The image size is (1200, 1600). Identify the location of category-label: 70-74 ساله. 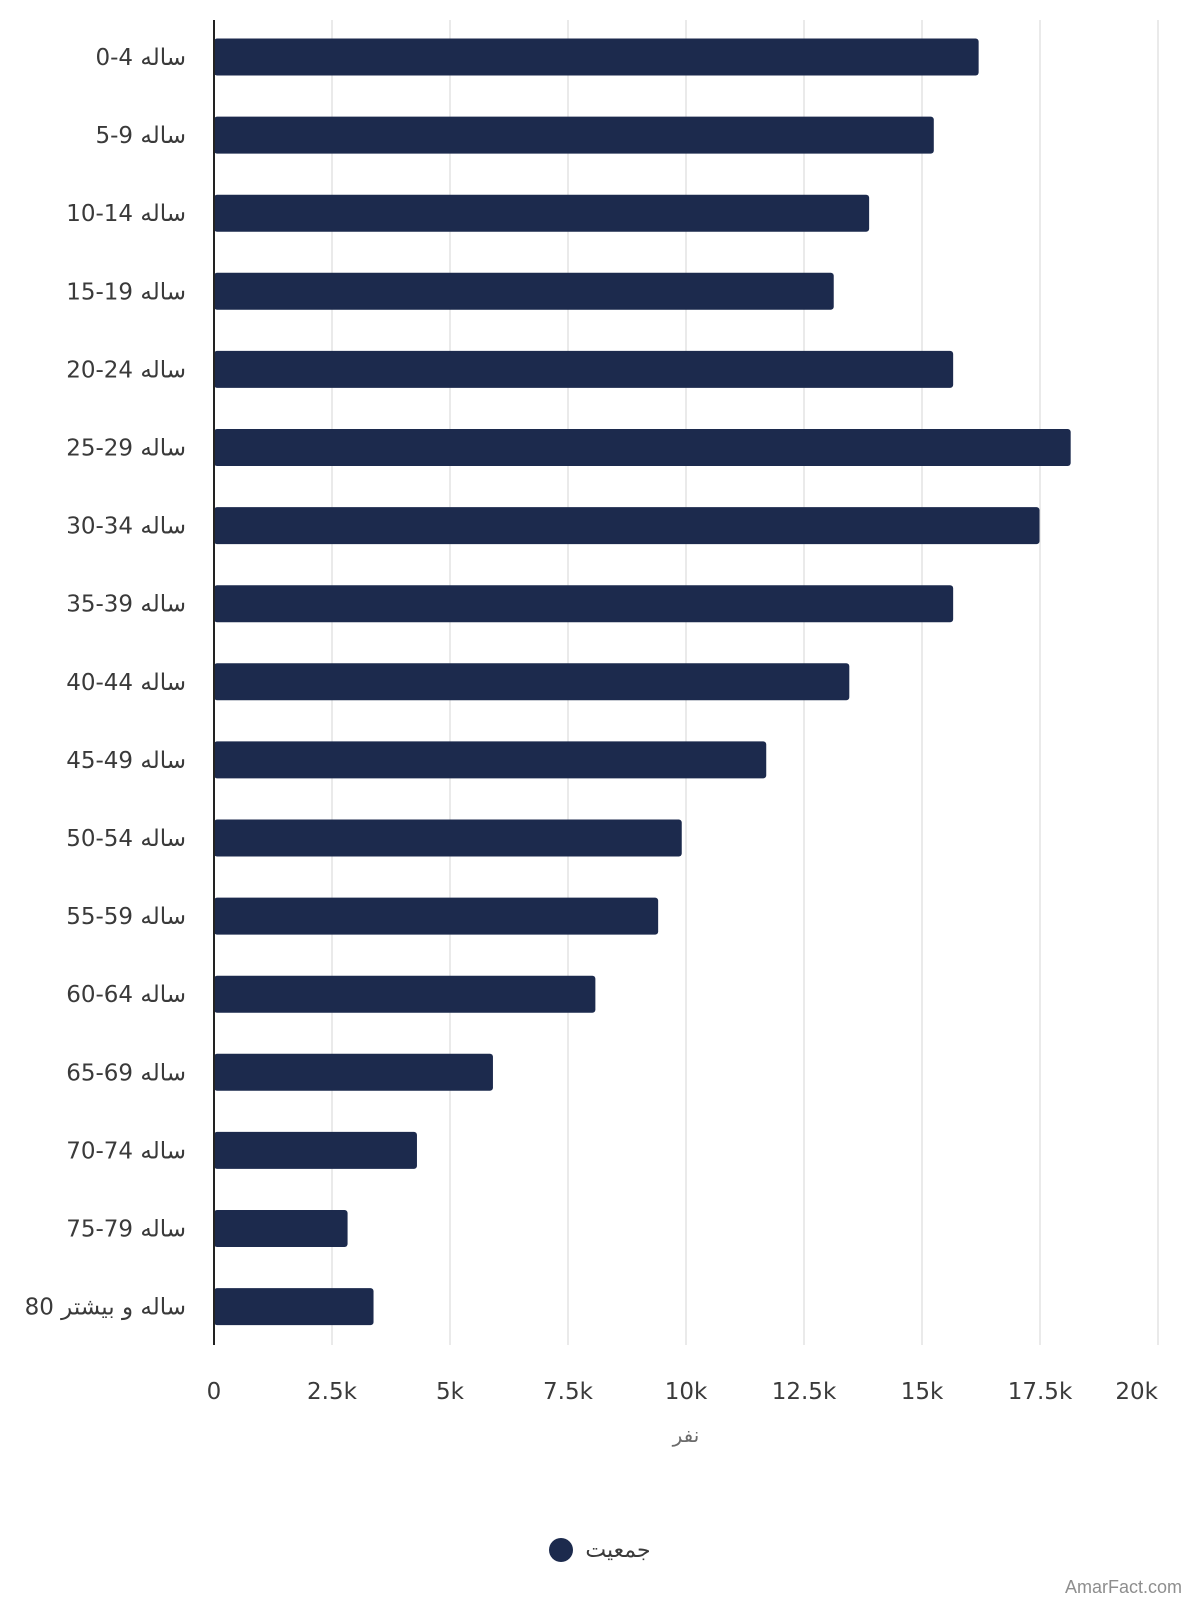
(126, 1151).